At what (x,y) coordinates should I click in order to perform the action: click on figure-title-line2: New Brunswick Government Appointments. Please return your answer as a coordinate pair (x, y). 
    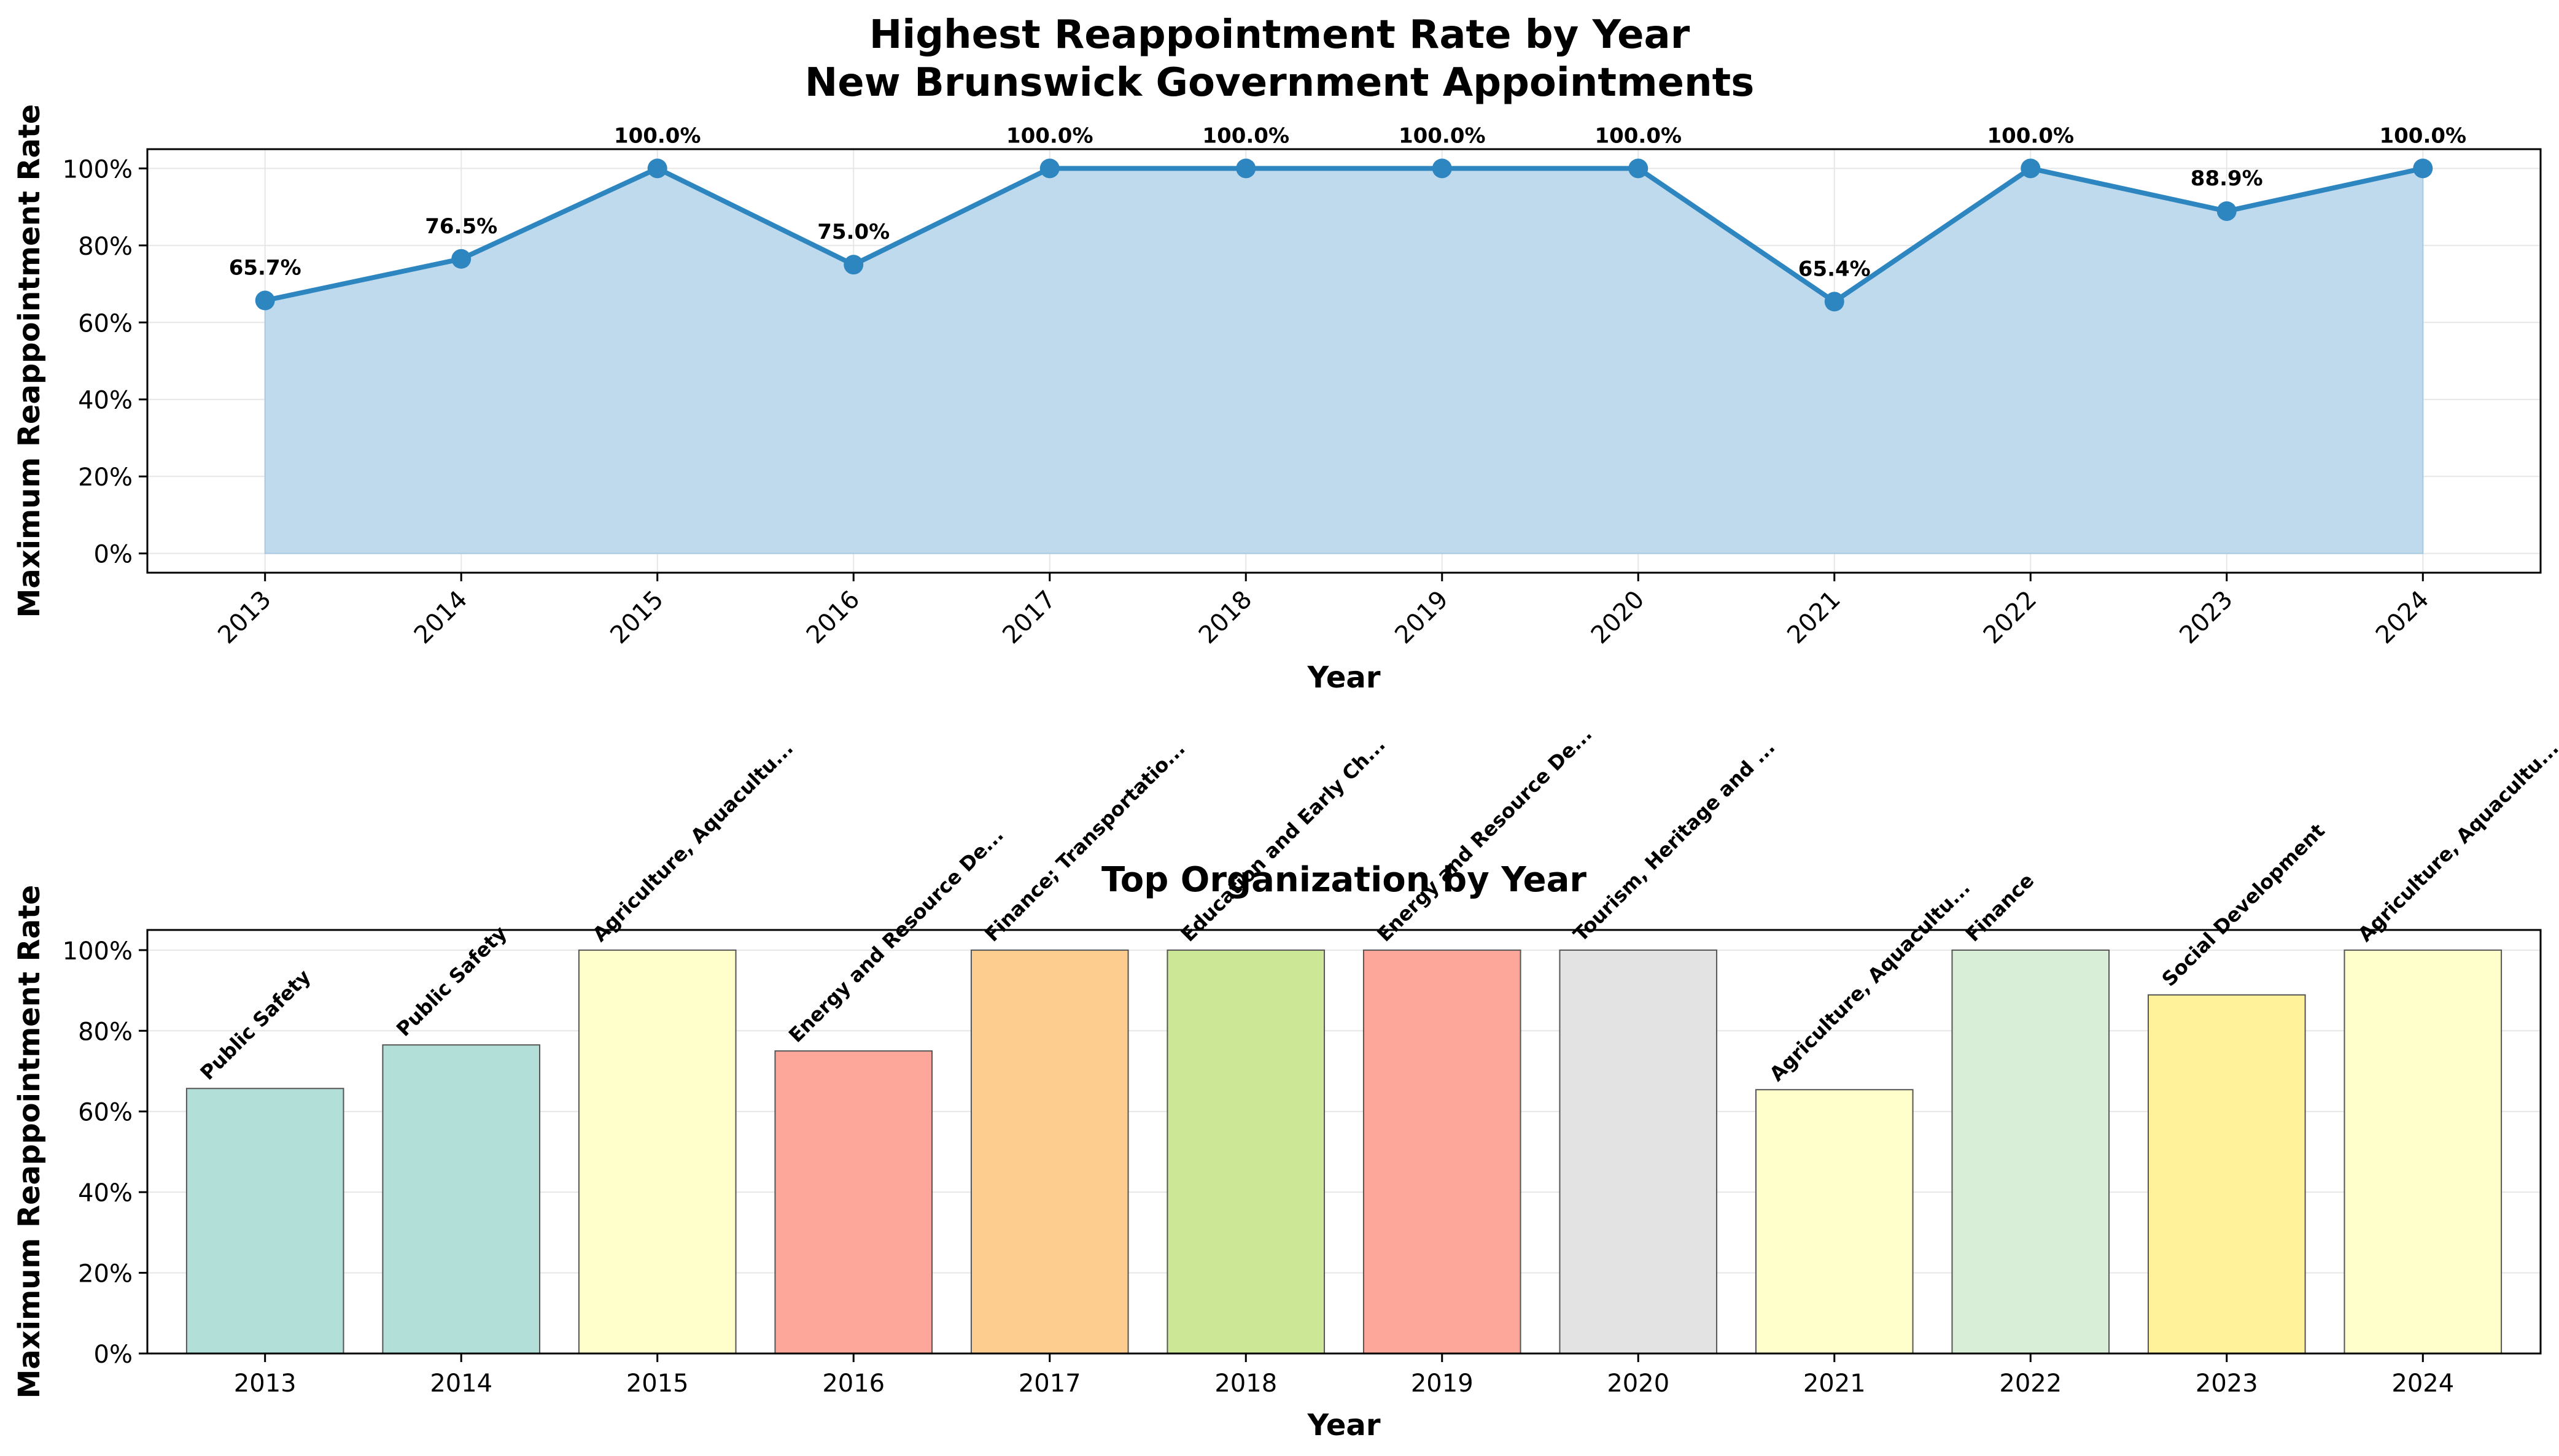
    Looking at the image, I should click on (1280, 83).